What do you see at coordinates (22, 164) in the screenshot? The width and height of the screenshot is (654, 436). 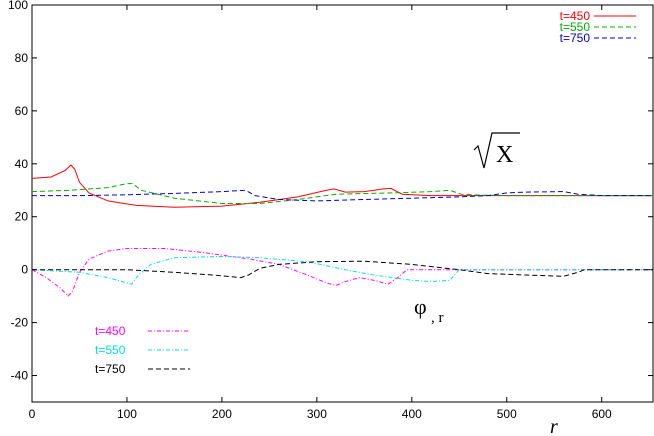 I see `y-tick-label: 40` at bounding box center [22, 164].